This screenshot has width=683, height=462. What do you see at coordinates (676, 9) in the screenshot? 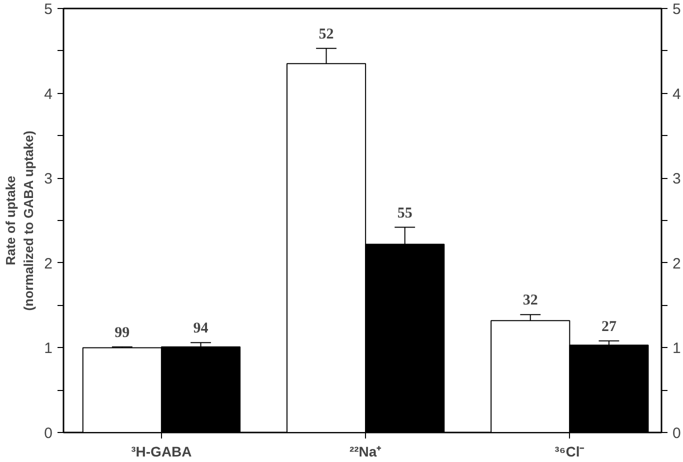
I see `y2-tick-label: 5` at bounding box center [676, 9].